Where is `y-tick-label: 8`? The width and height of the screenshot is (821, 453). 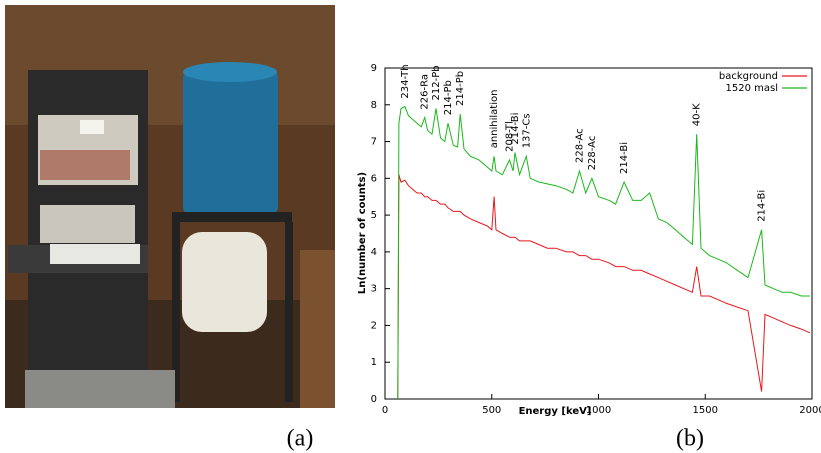 y-tick-label: 8 is located at coordinates (374, 105).